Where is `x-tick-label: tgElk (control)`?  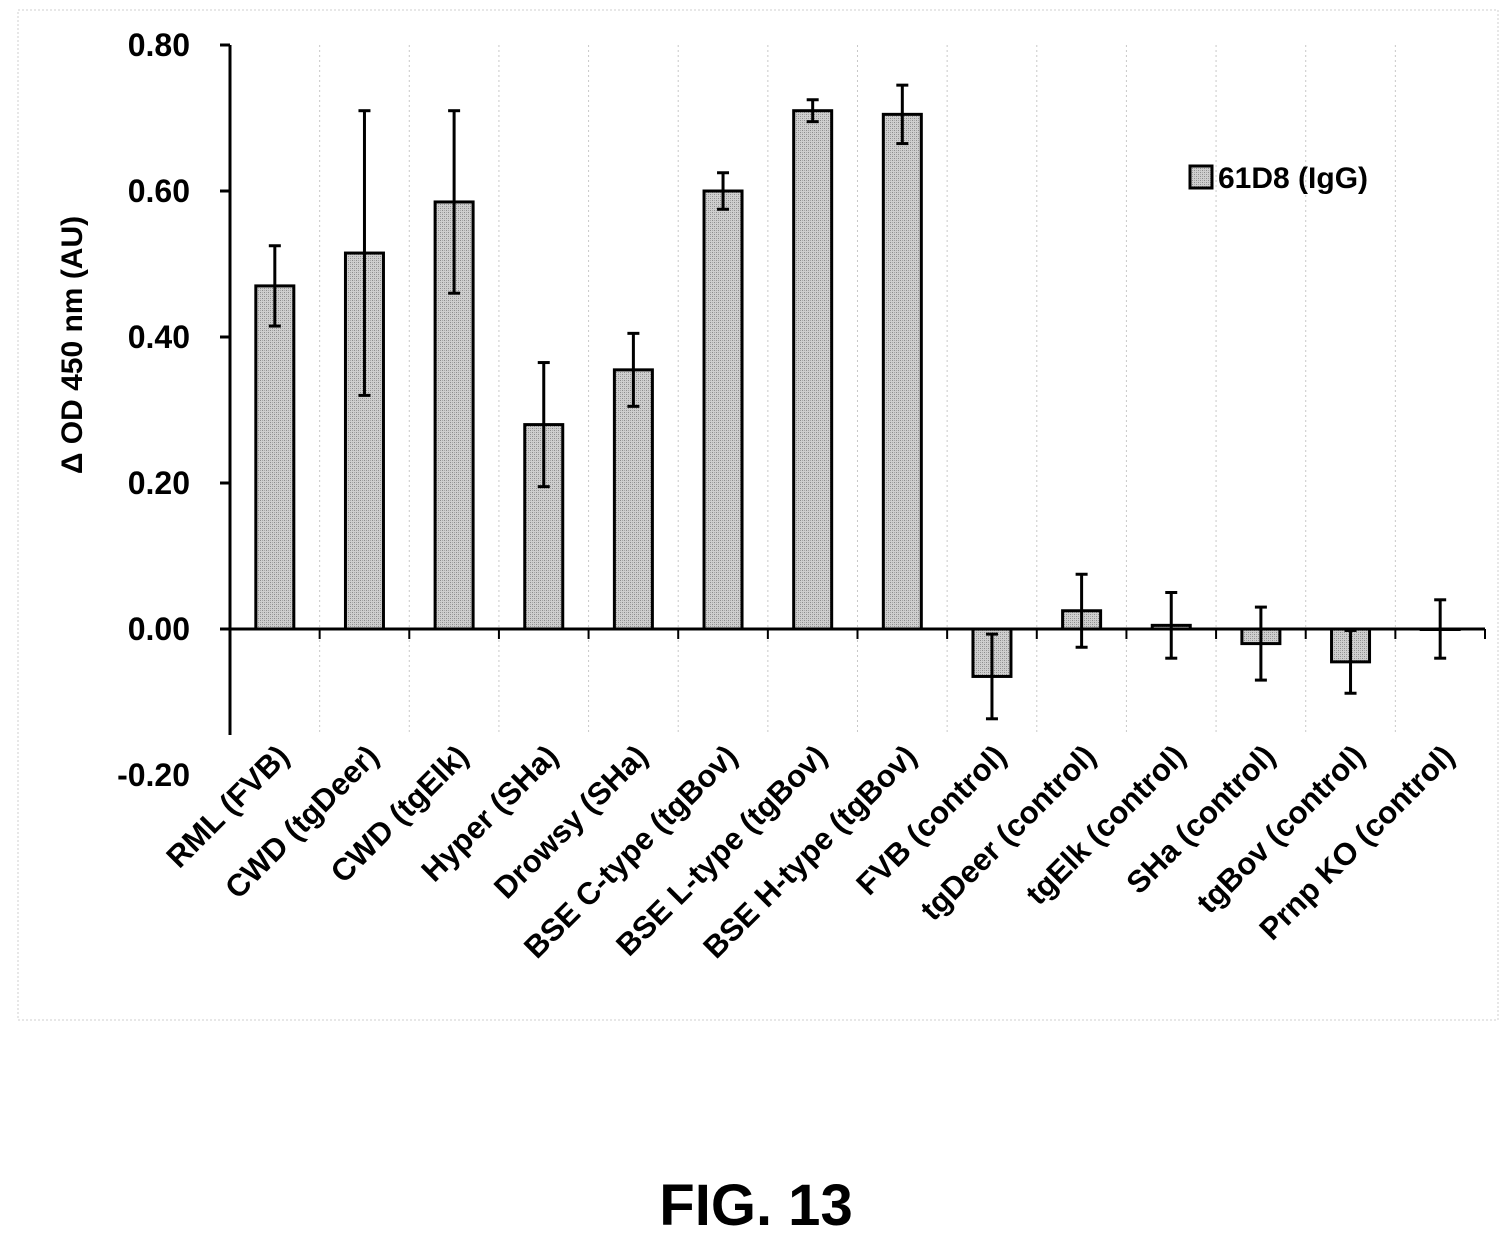
x-tick-label: tgElk (control) is located at coordinates (1105, 824).